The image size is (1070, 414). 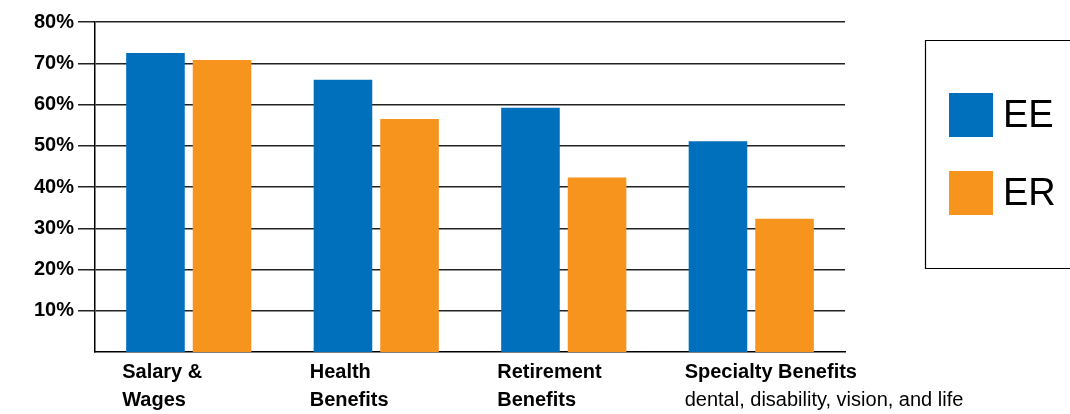 What do you see at coordinates (54, 185) in the screenshot?
I see `y-tick-label: 40%` at bounding box center [54, 185].